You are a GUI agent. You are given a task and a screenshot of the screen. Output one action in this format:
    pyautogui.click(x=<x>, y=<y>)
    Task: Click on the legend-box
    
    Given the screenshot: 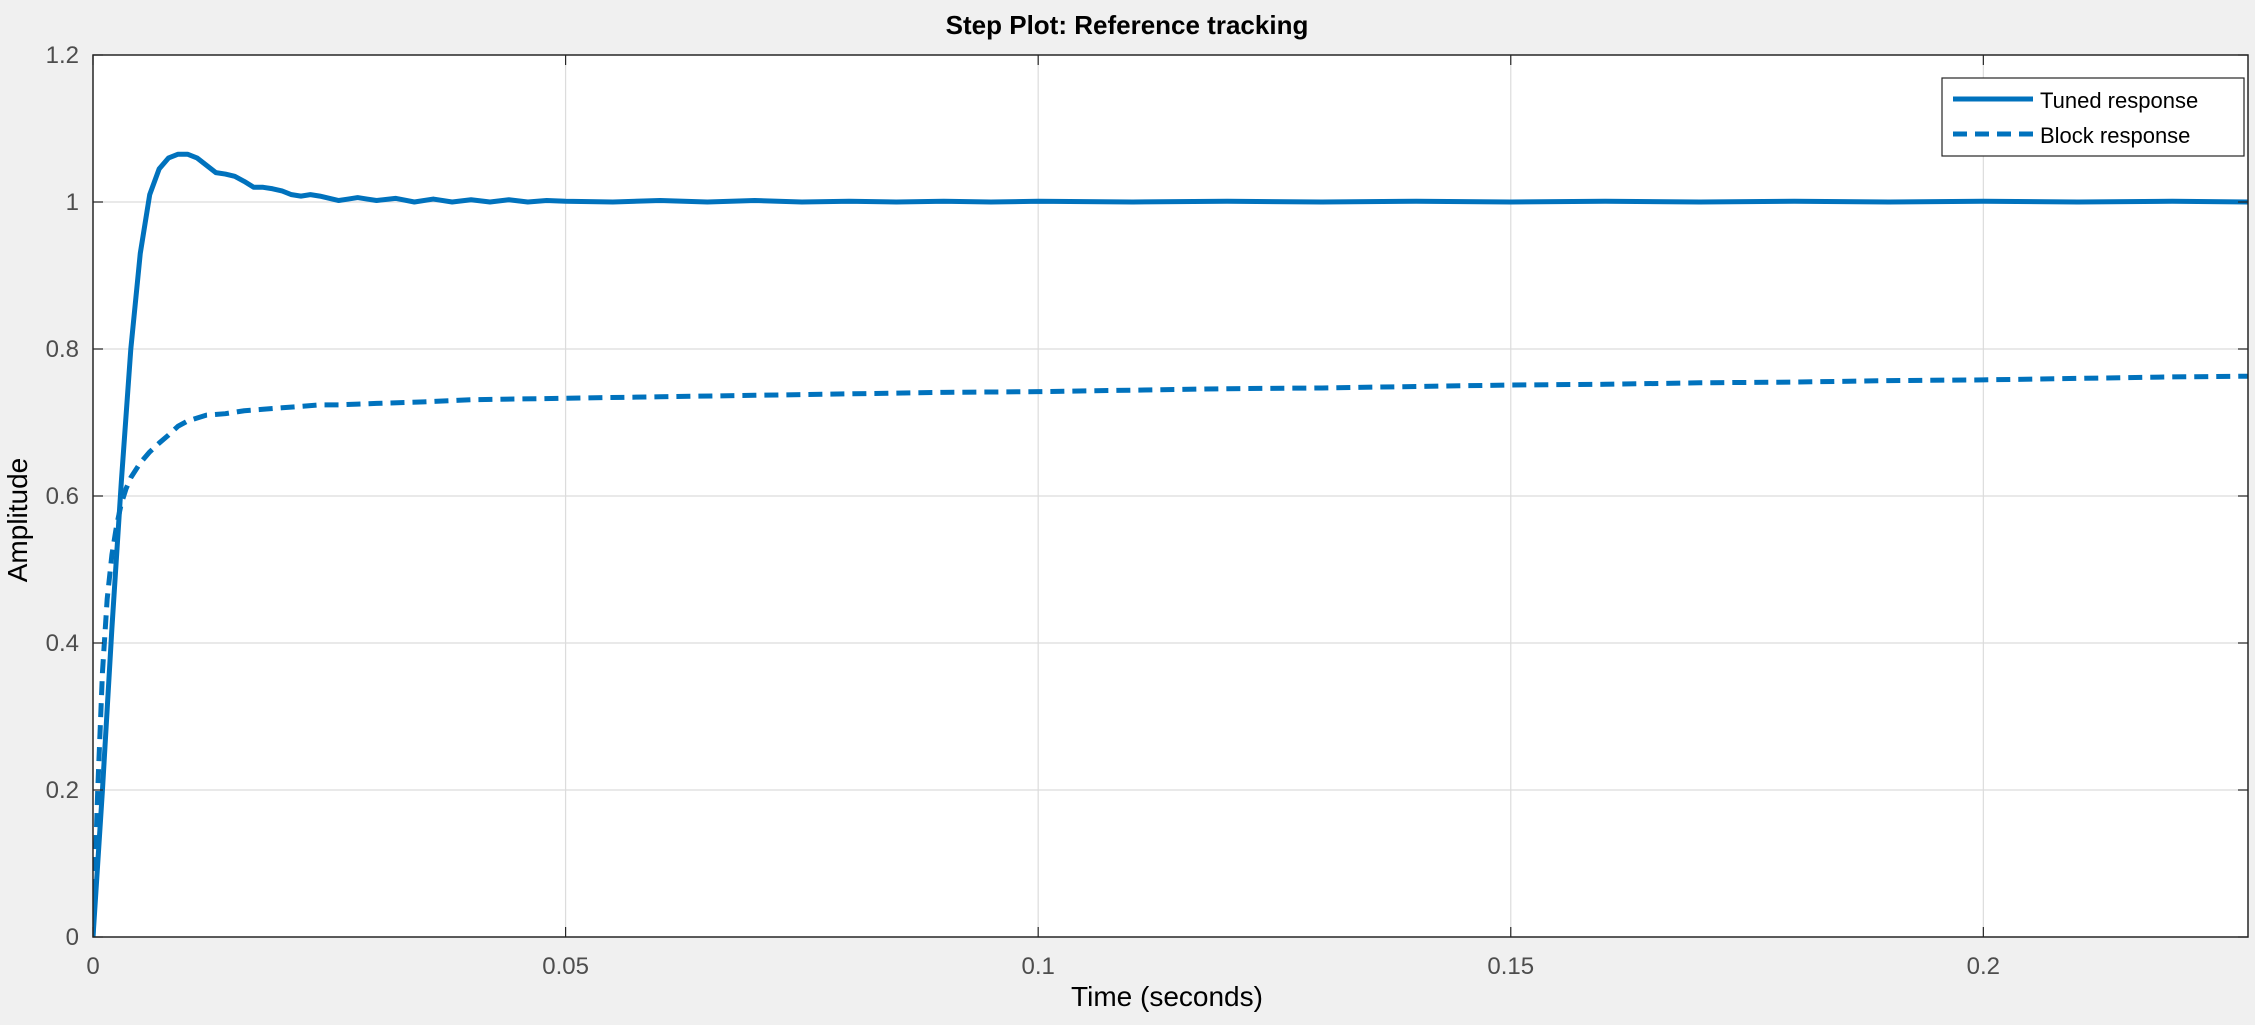 What is the action you would take?
    pyautogui.click(x=2093, y=117)
    